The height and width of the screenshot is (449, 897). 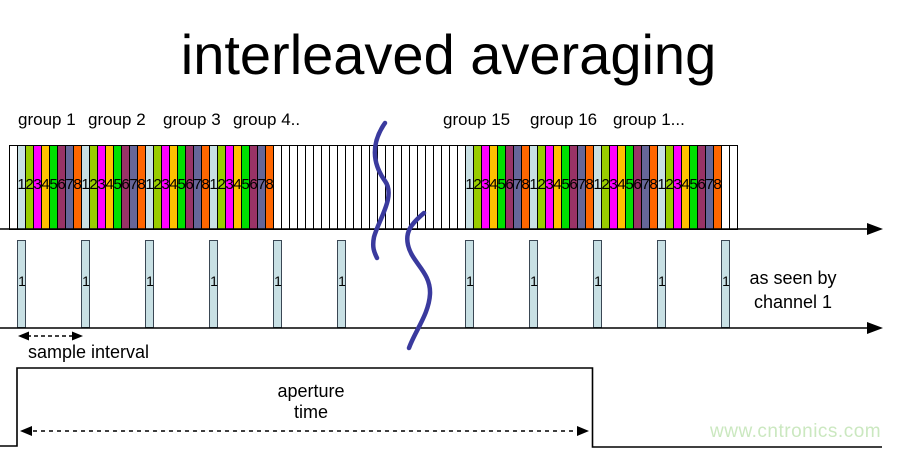 I want to click on channel1-caption-line2: channel 1, so click(x=793, y=302).